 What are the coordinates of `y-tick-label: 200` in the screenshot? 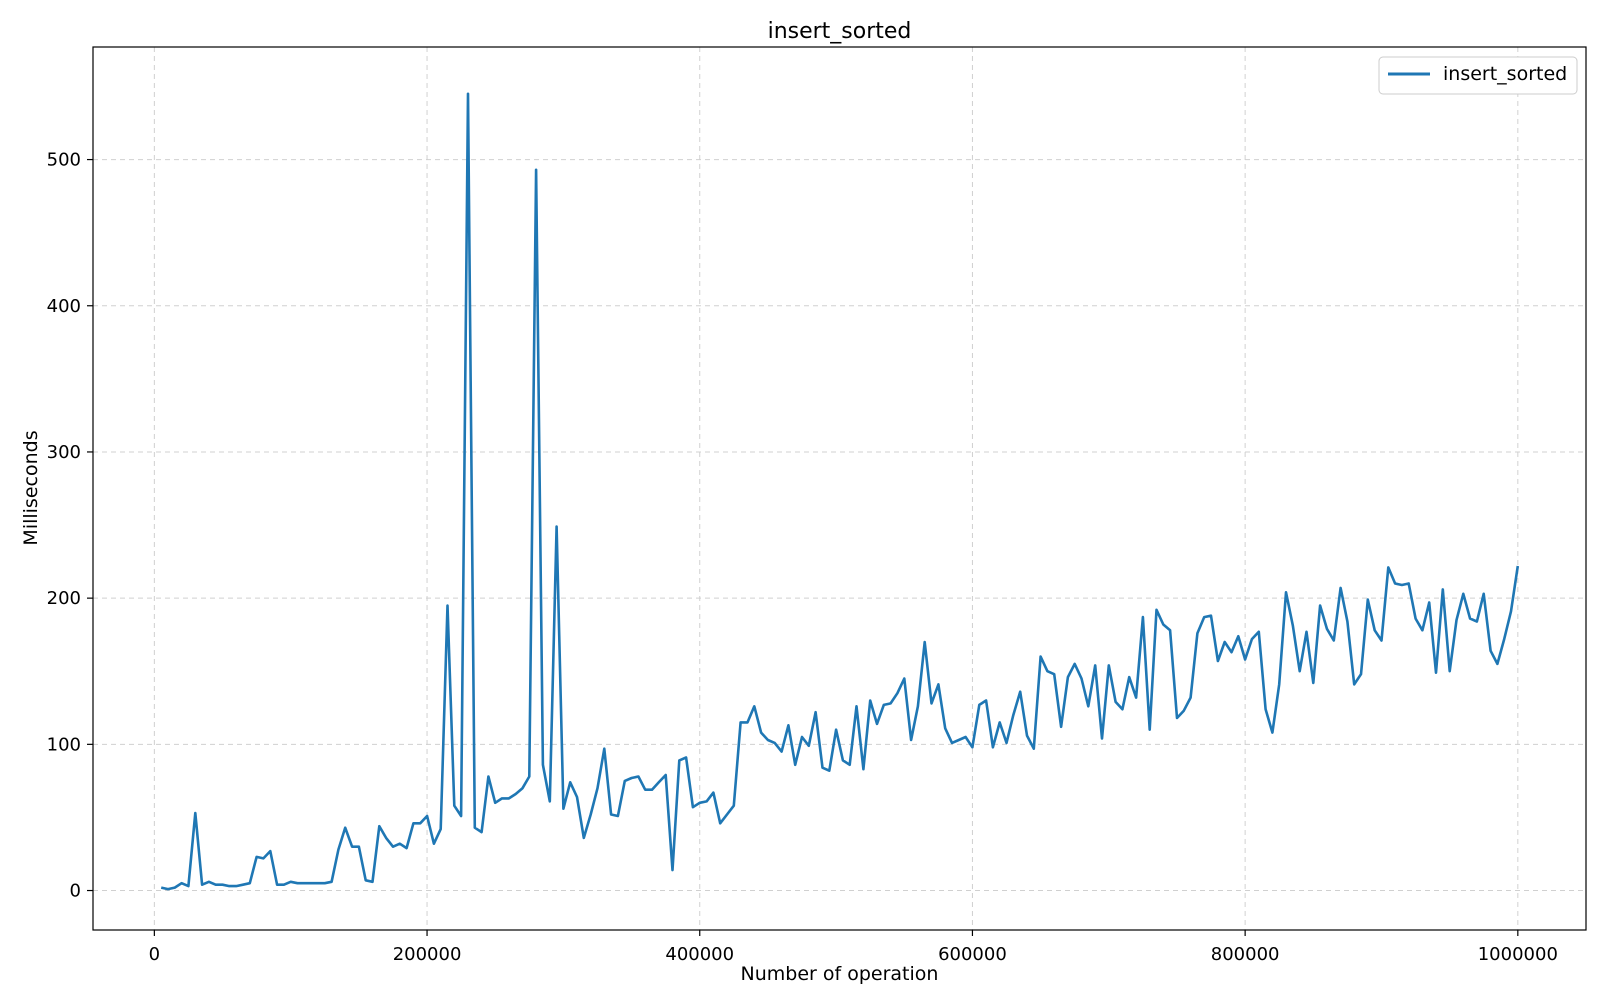 It's located at (64, 598).